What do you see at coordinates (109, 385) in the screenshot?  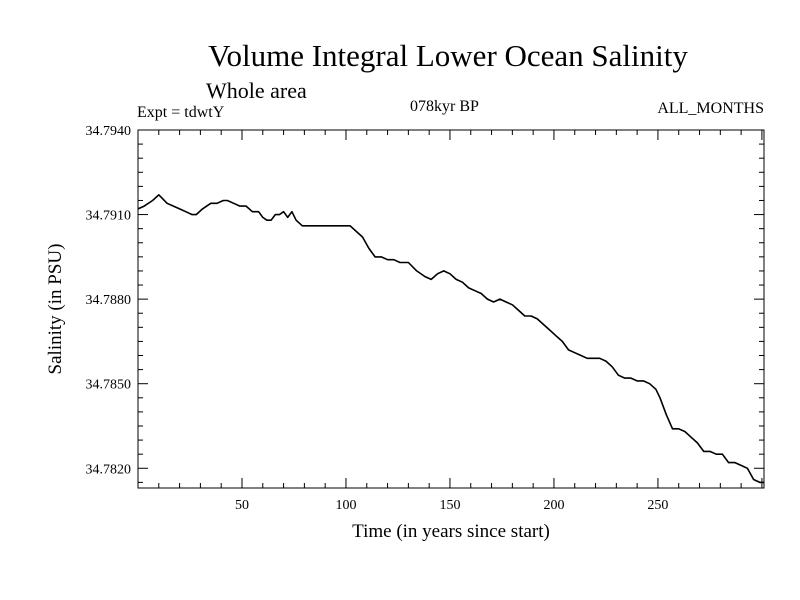 I see `y-tick-label: 34.7850` at bounding box center [109, 385].